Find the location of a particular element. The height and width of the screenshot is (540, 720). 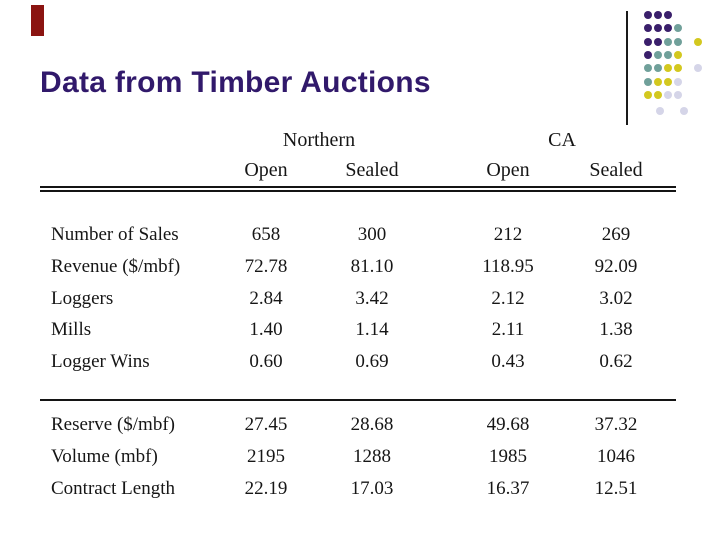

accent-bar is located at coordinates (37, 20).